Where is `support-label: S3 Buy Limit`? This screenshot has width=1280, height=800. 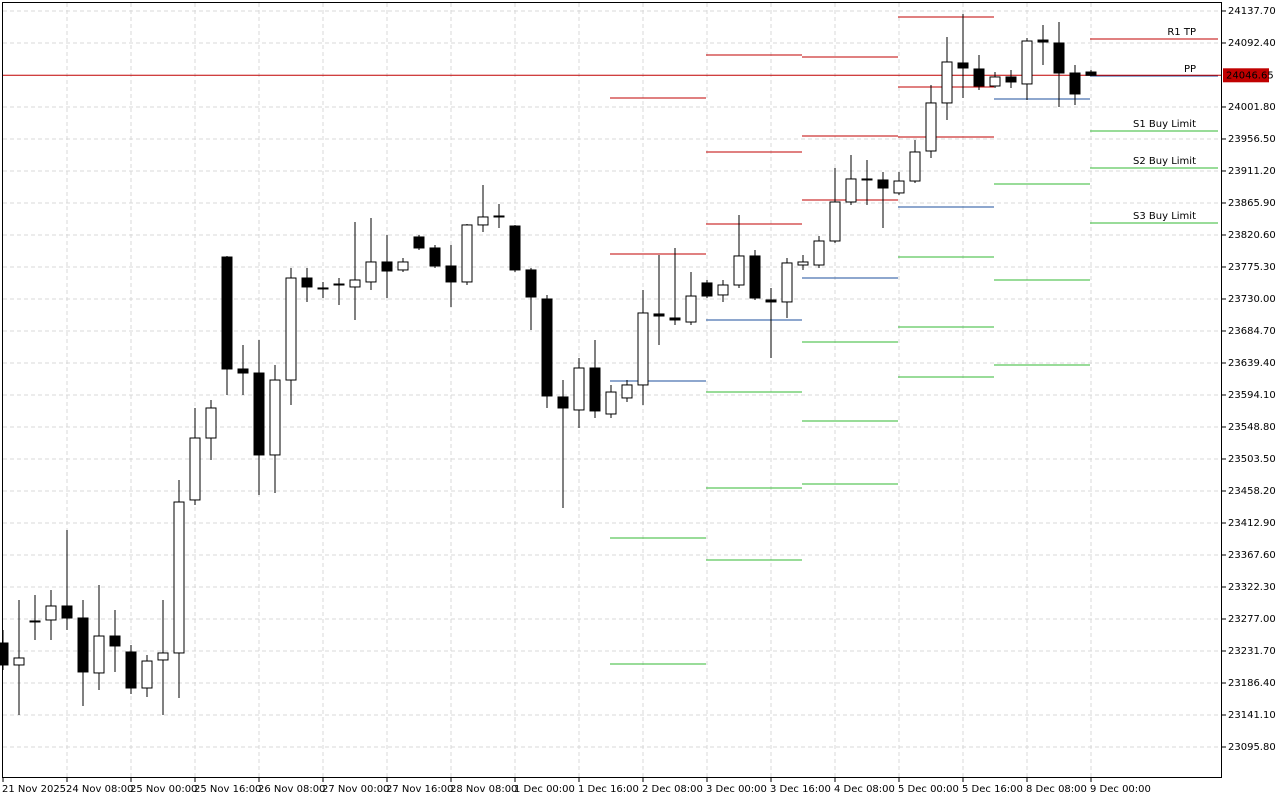
support-label: S3 Buy Limit is located at coordinates (1164, 216).